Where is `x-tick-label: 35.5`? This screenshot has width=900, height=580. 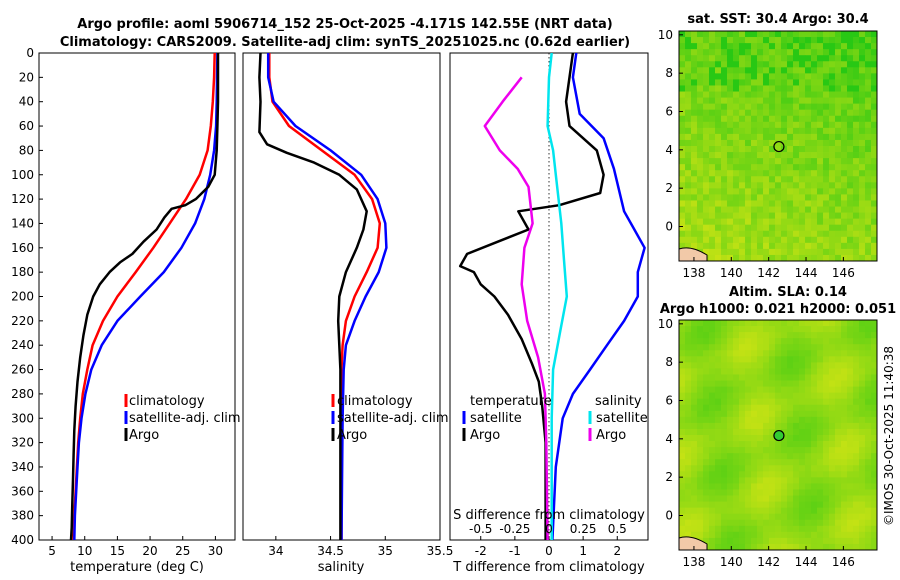
x-tick-label: 35.5 is located at coordinates (440, 551).